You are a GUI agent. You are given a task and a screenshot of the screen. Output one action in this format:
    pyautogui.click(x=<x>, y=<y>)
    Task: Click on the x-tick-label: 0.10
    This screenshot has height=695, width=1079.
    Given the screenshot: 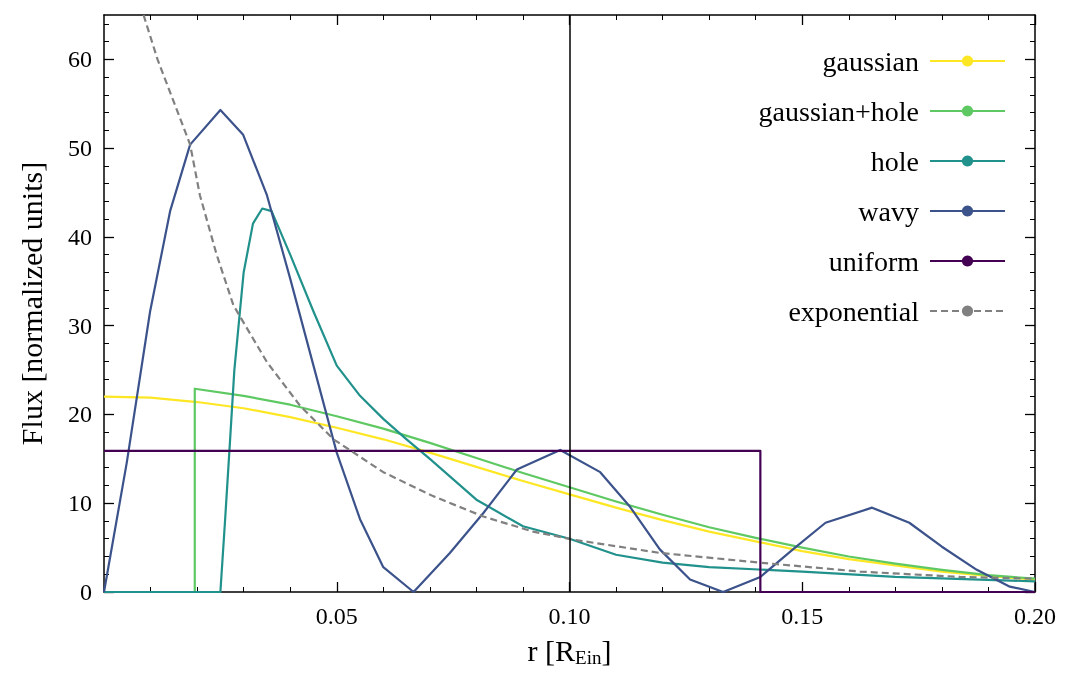 What is the action you would take?
    pyautogui.click(x=569, y=616)
    